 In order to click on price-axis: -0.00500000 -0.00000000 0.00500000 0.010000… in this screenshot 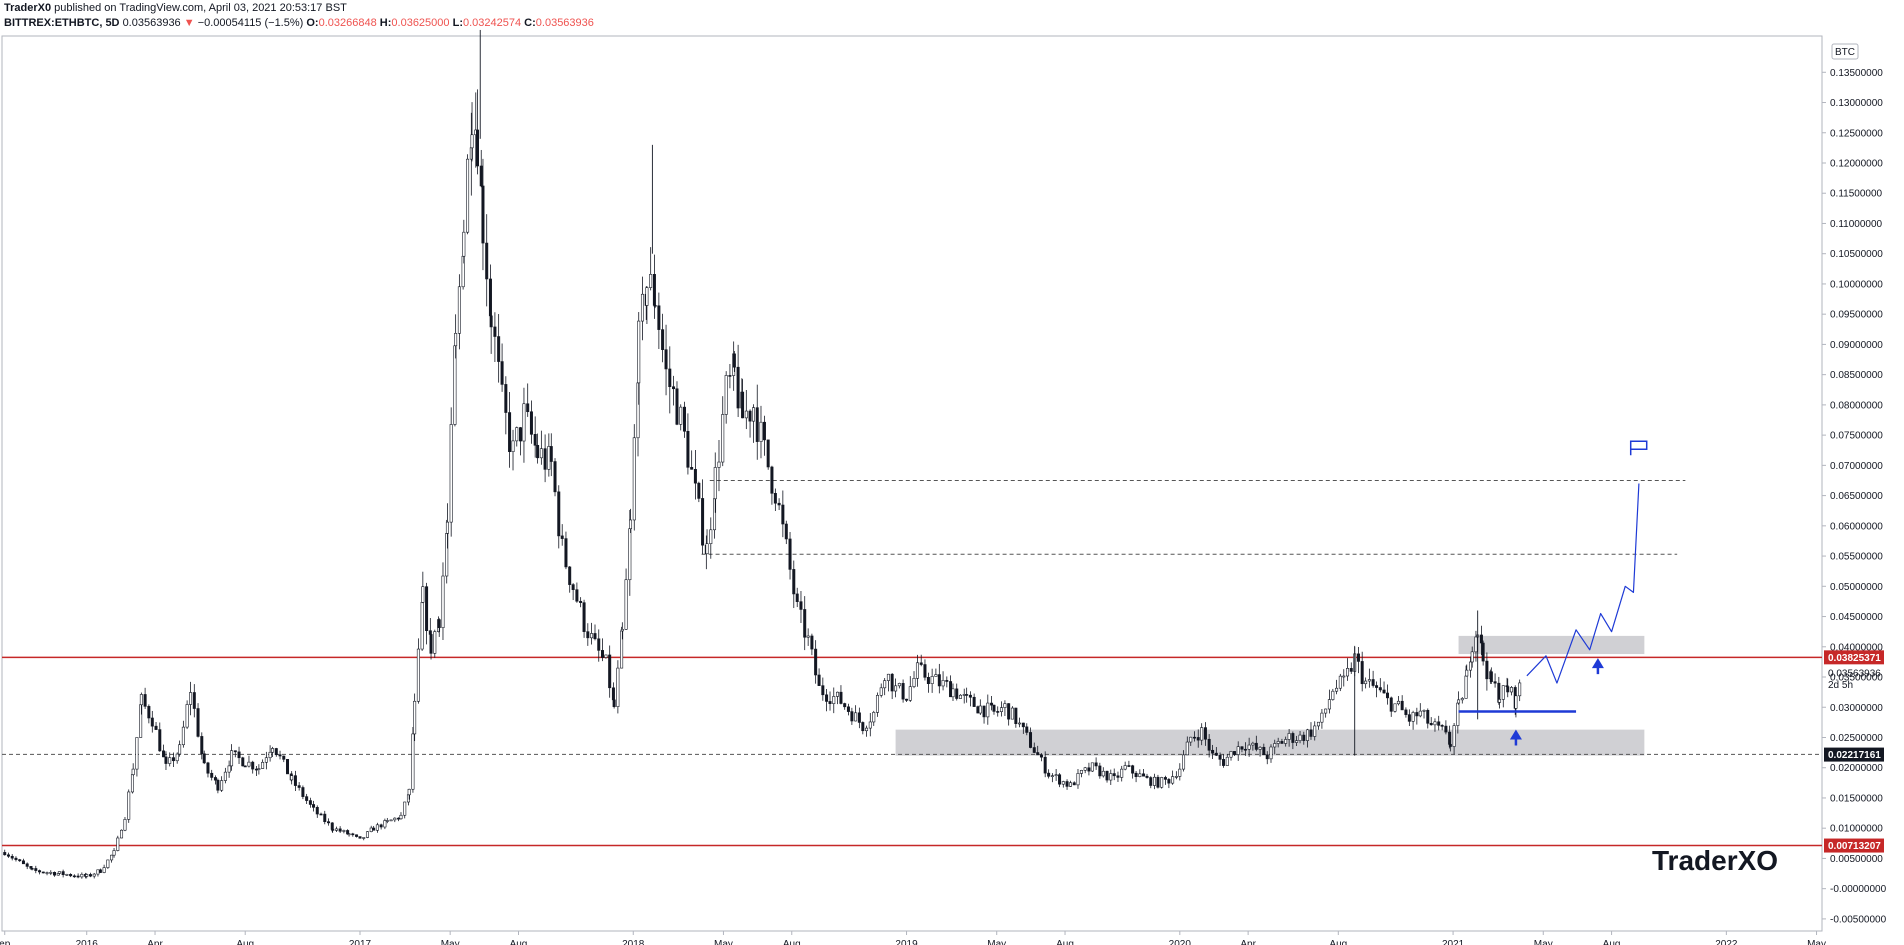, I will do `click(1854, 497)`.